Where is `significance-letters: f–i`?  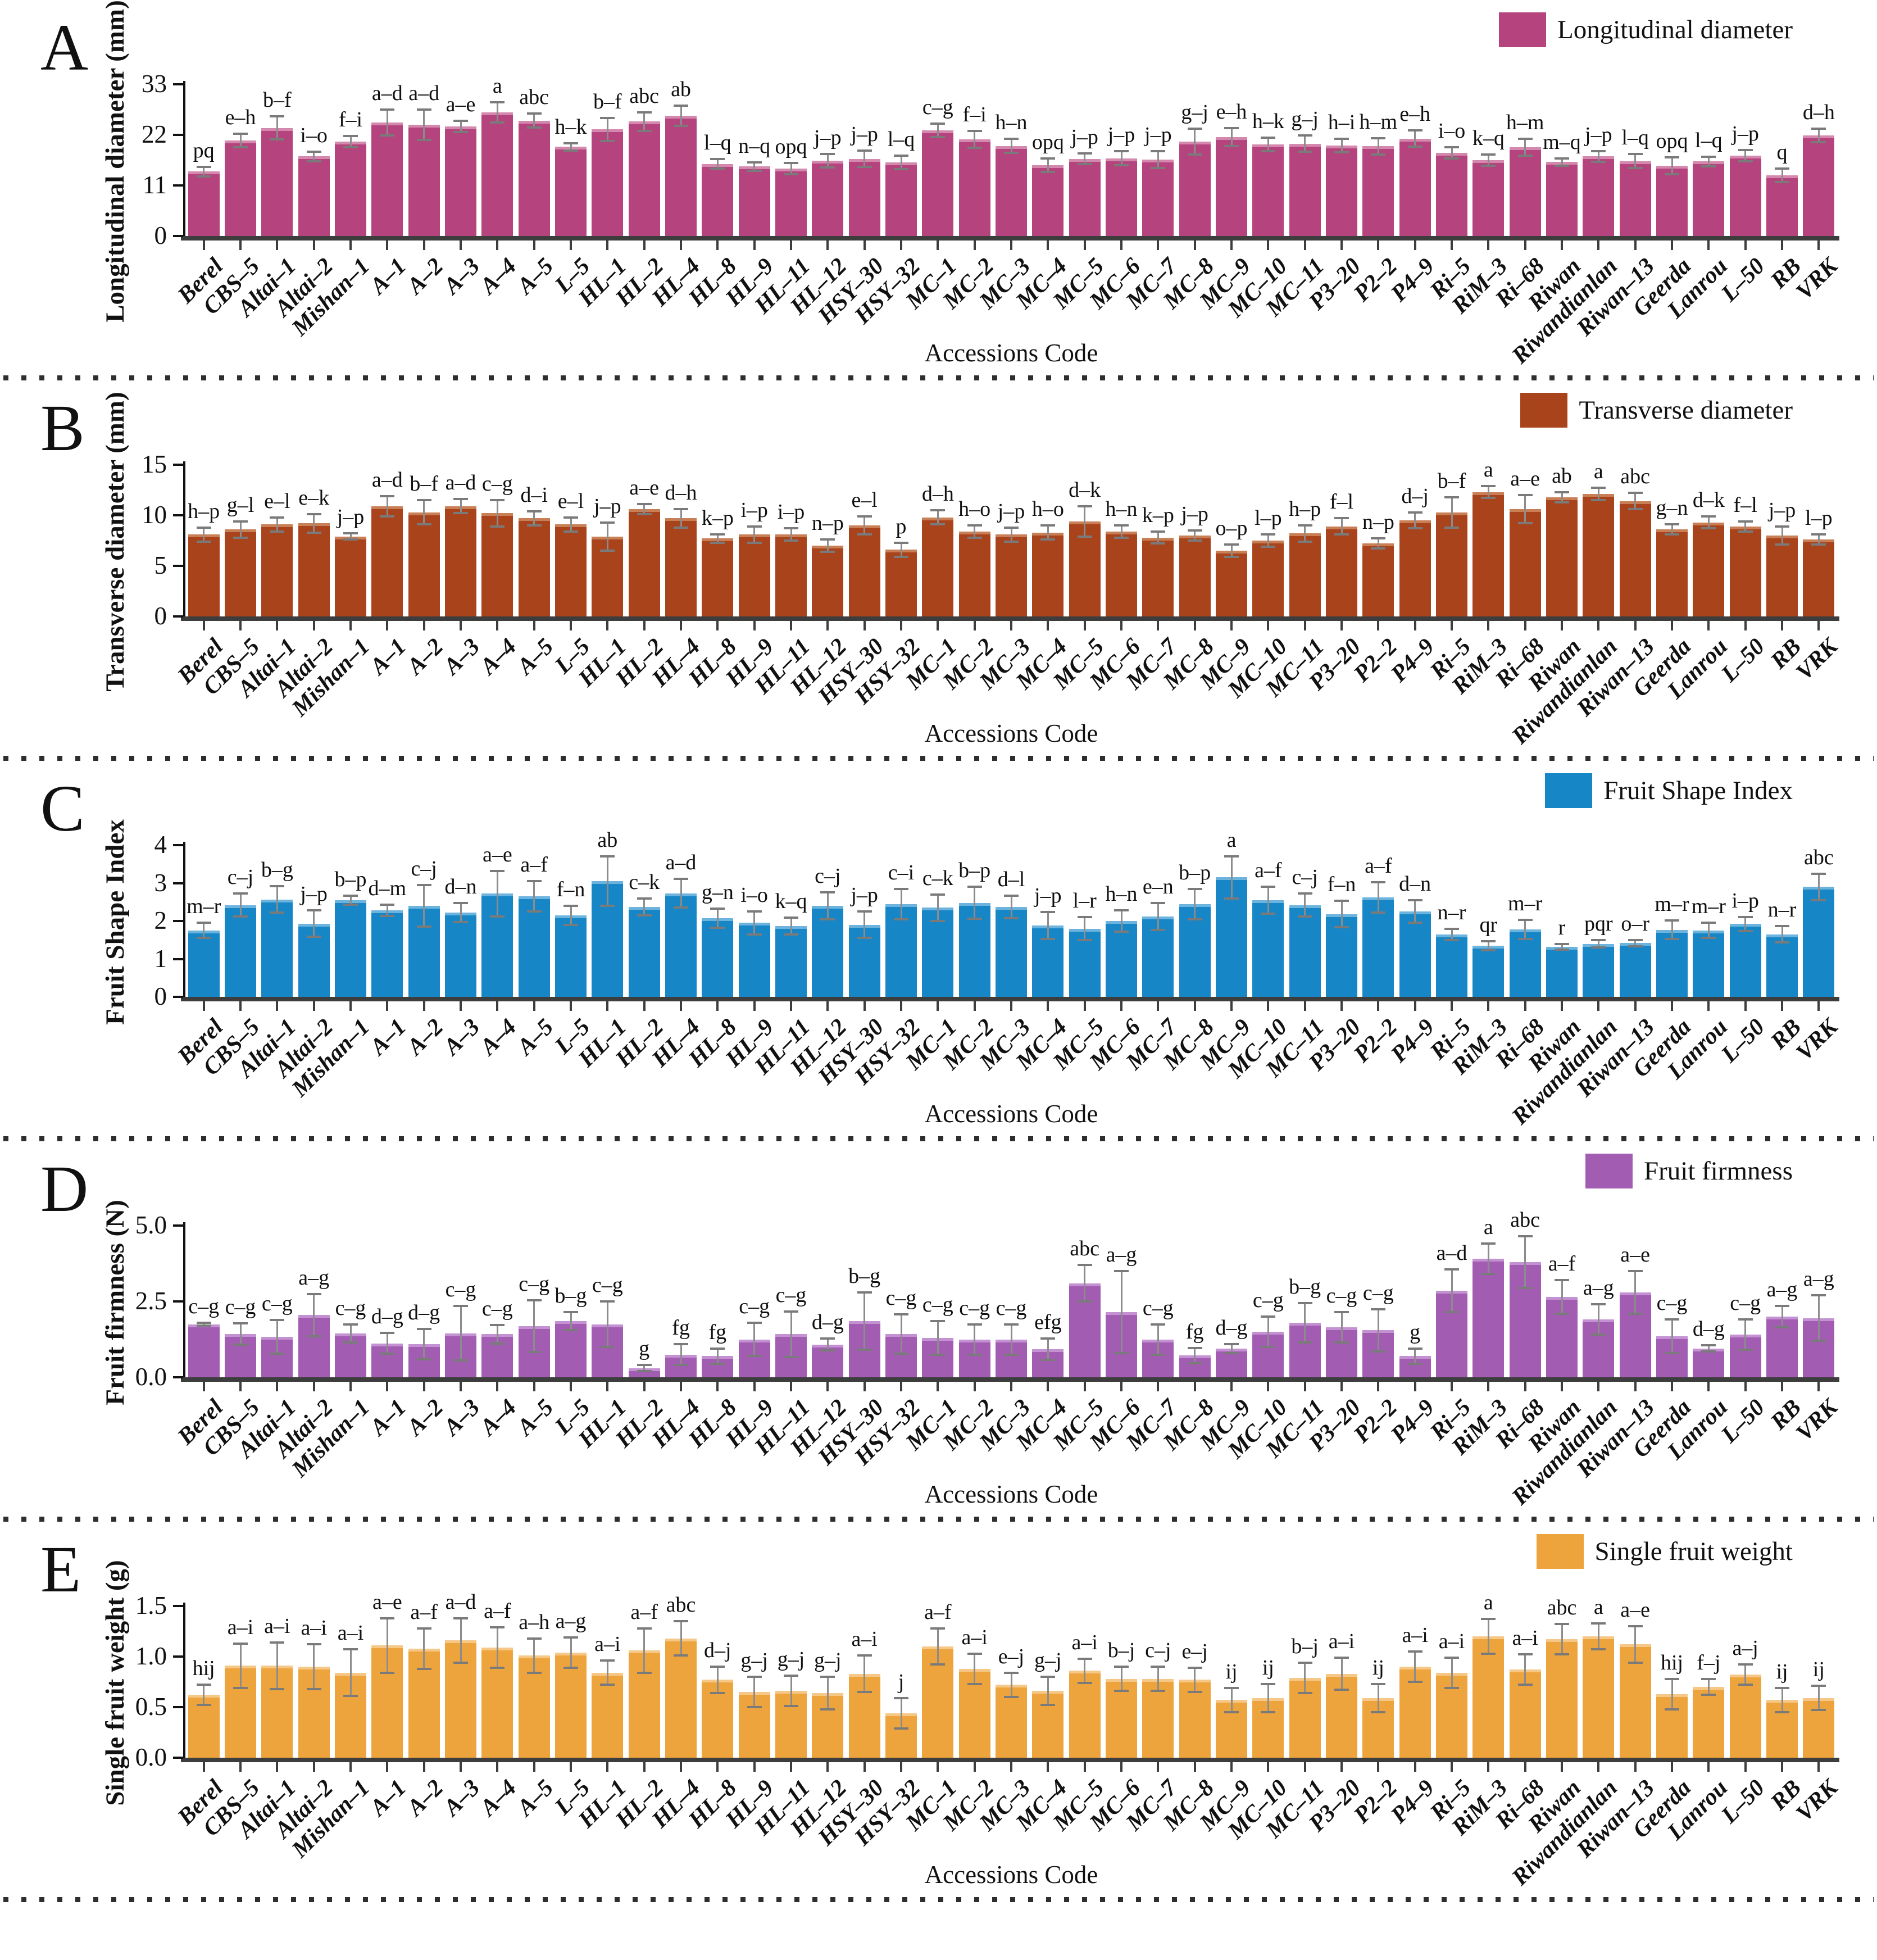
significance-letters: f–i is located at coordinates (350, 120).